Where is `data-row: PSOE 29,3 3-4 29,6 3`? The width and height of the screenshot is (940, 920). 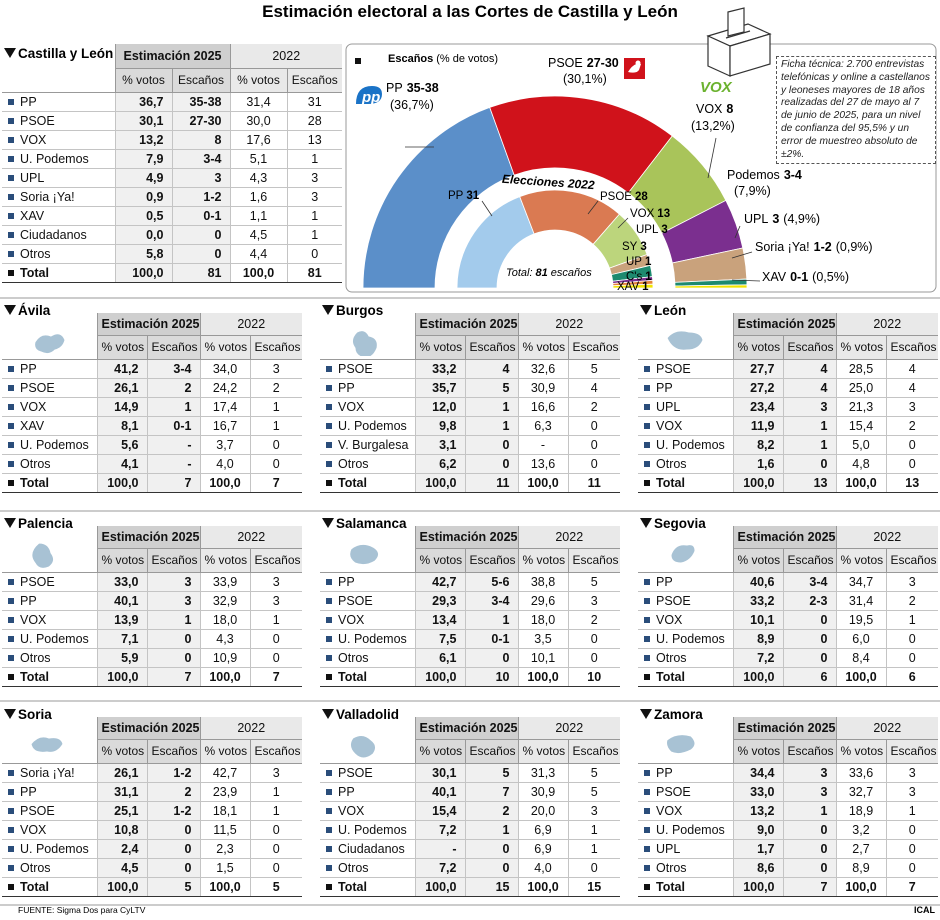
data-row: PSOE 29,3 3-4 29,6 3 is located at coordinates (470, 601).